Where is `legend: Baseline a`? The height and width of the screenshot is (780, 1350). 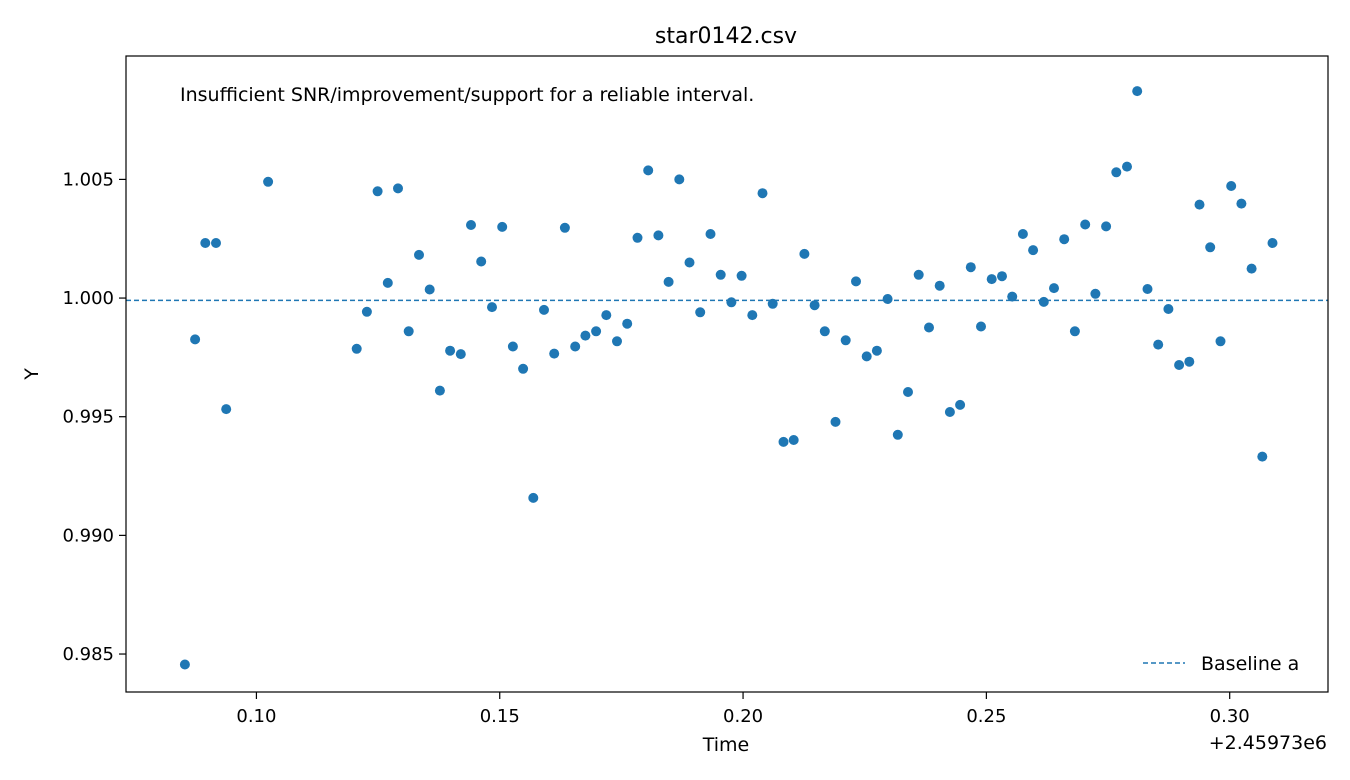
legend: Baseline a is located at coordinates (1221, 664).